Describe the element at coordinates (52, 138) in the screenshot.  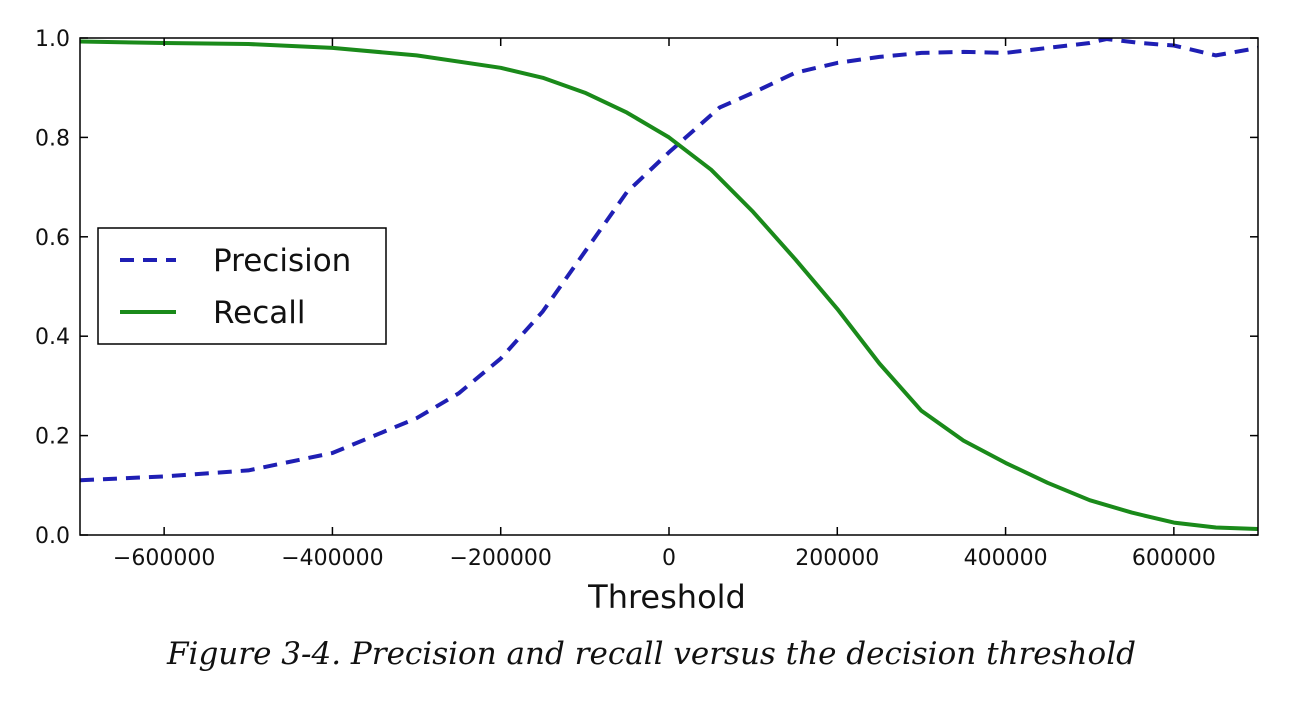
I see `y-tick-label: 0.8` at that location.